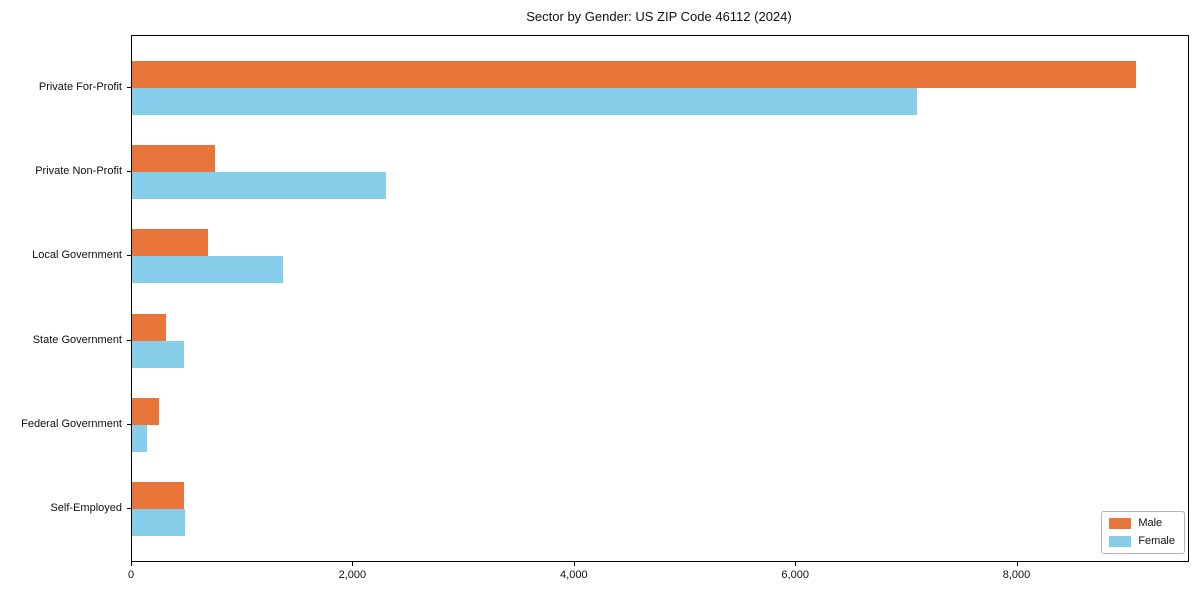 This screenshot has width=1200, height=600. I want to click on legend-item-female: Female, so click(1142, 541).